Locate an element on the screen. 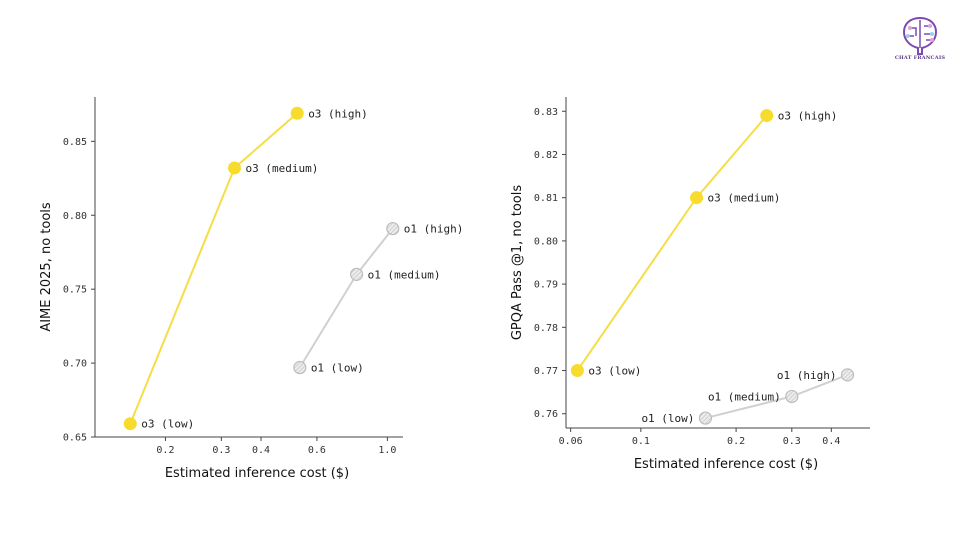  y-axis-title: GPQA Pass @1, no tools is located at coordinates (517, 263).